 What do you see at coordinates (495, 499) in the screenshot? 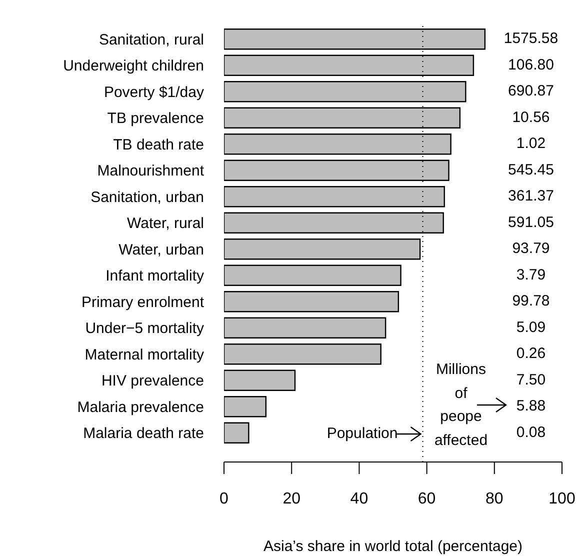
I see `x-tick-label: 80` at bounding box center [495, 499].